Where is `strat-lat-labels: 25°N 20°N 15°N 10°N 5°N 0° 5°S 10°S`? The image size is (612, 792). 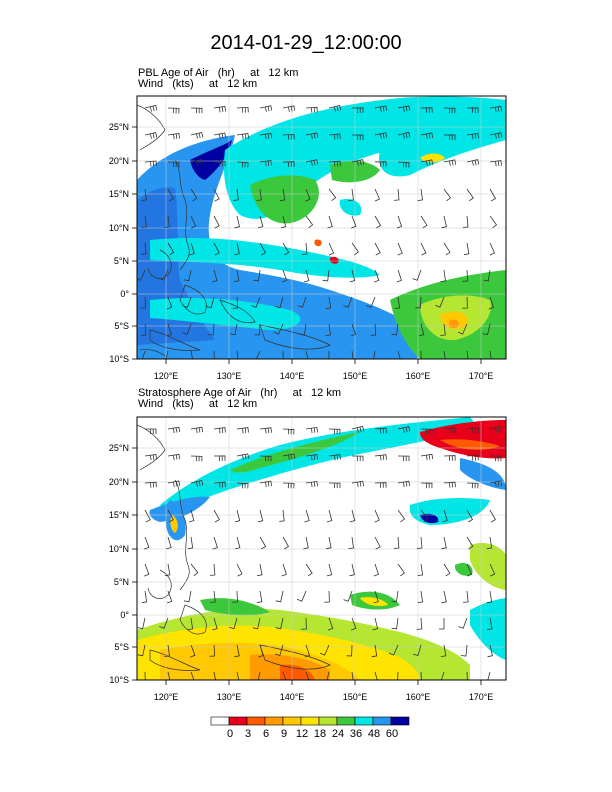 strat-lat-labels: 25°N 20°N 15°N 10°N 5°N 0° 5°S 10°S is located at coordinates (119, 564).